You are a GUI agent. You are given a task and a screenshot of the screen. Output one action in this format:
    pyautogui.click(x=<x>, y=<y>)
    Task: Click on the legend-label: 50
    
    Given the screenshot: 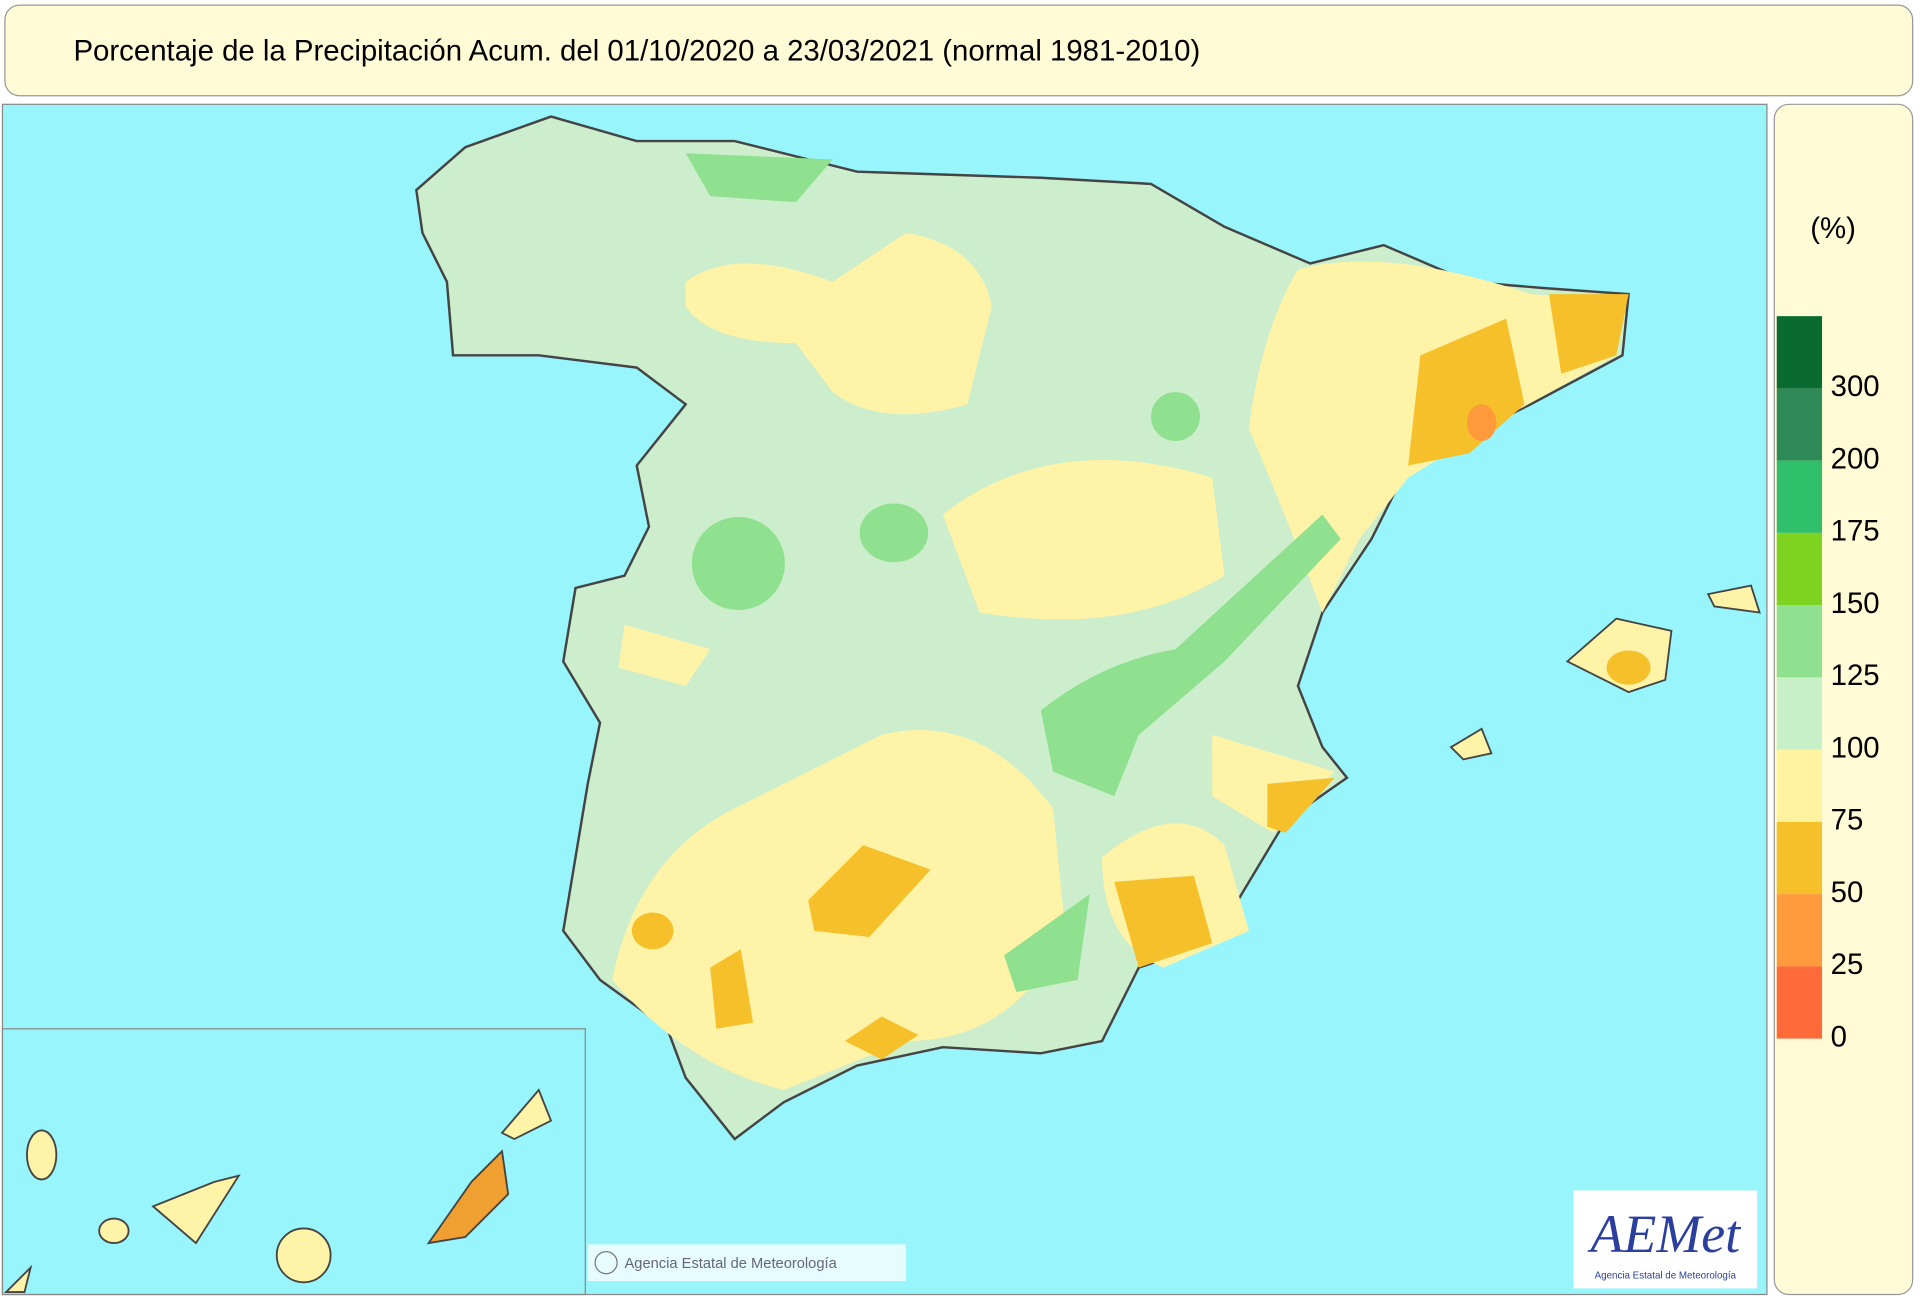 What is the action you would take?
    pyautogui.click(x=1847, y=892)
    